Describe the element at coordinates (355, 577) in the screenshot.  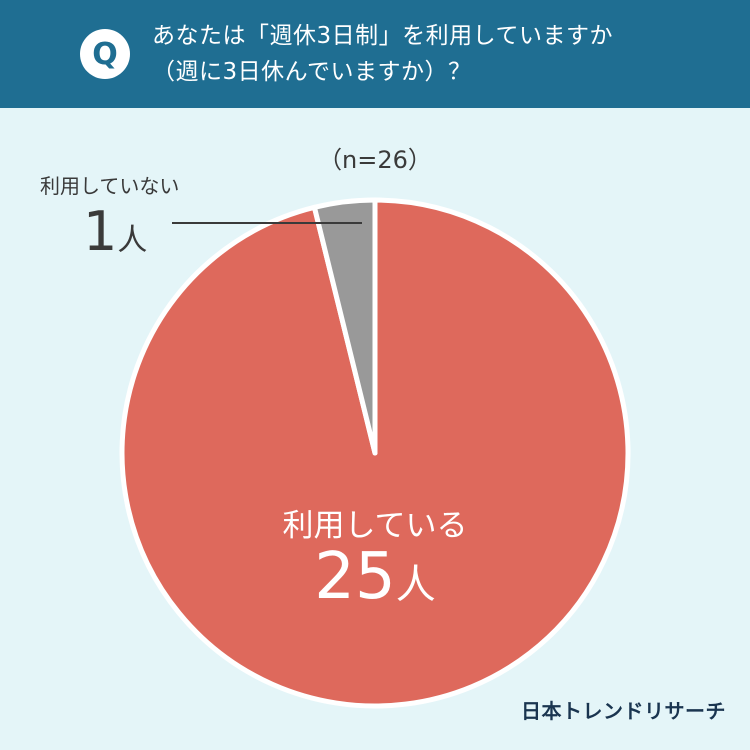
I see `slice-count-using-number: 25` at that location.